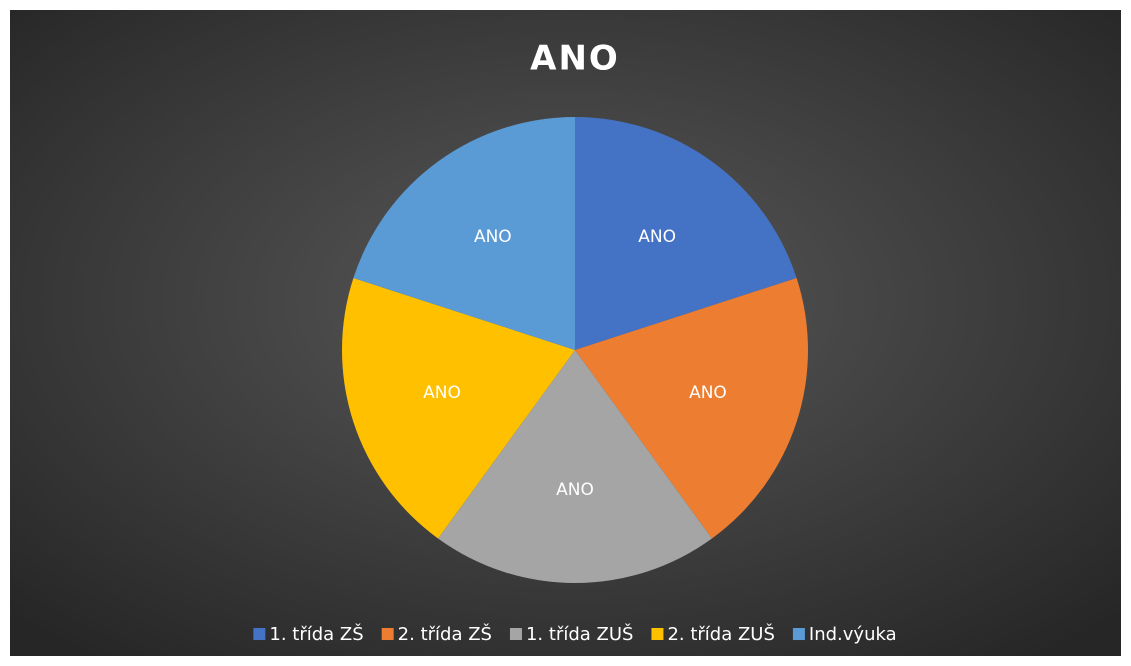  Describe the element at coordinates (575, 59) in the screenshot. I see `chart-title: ANO` at that location.